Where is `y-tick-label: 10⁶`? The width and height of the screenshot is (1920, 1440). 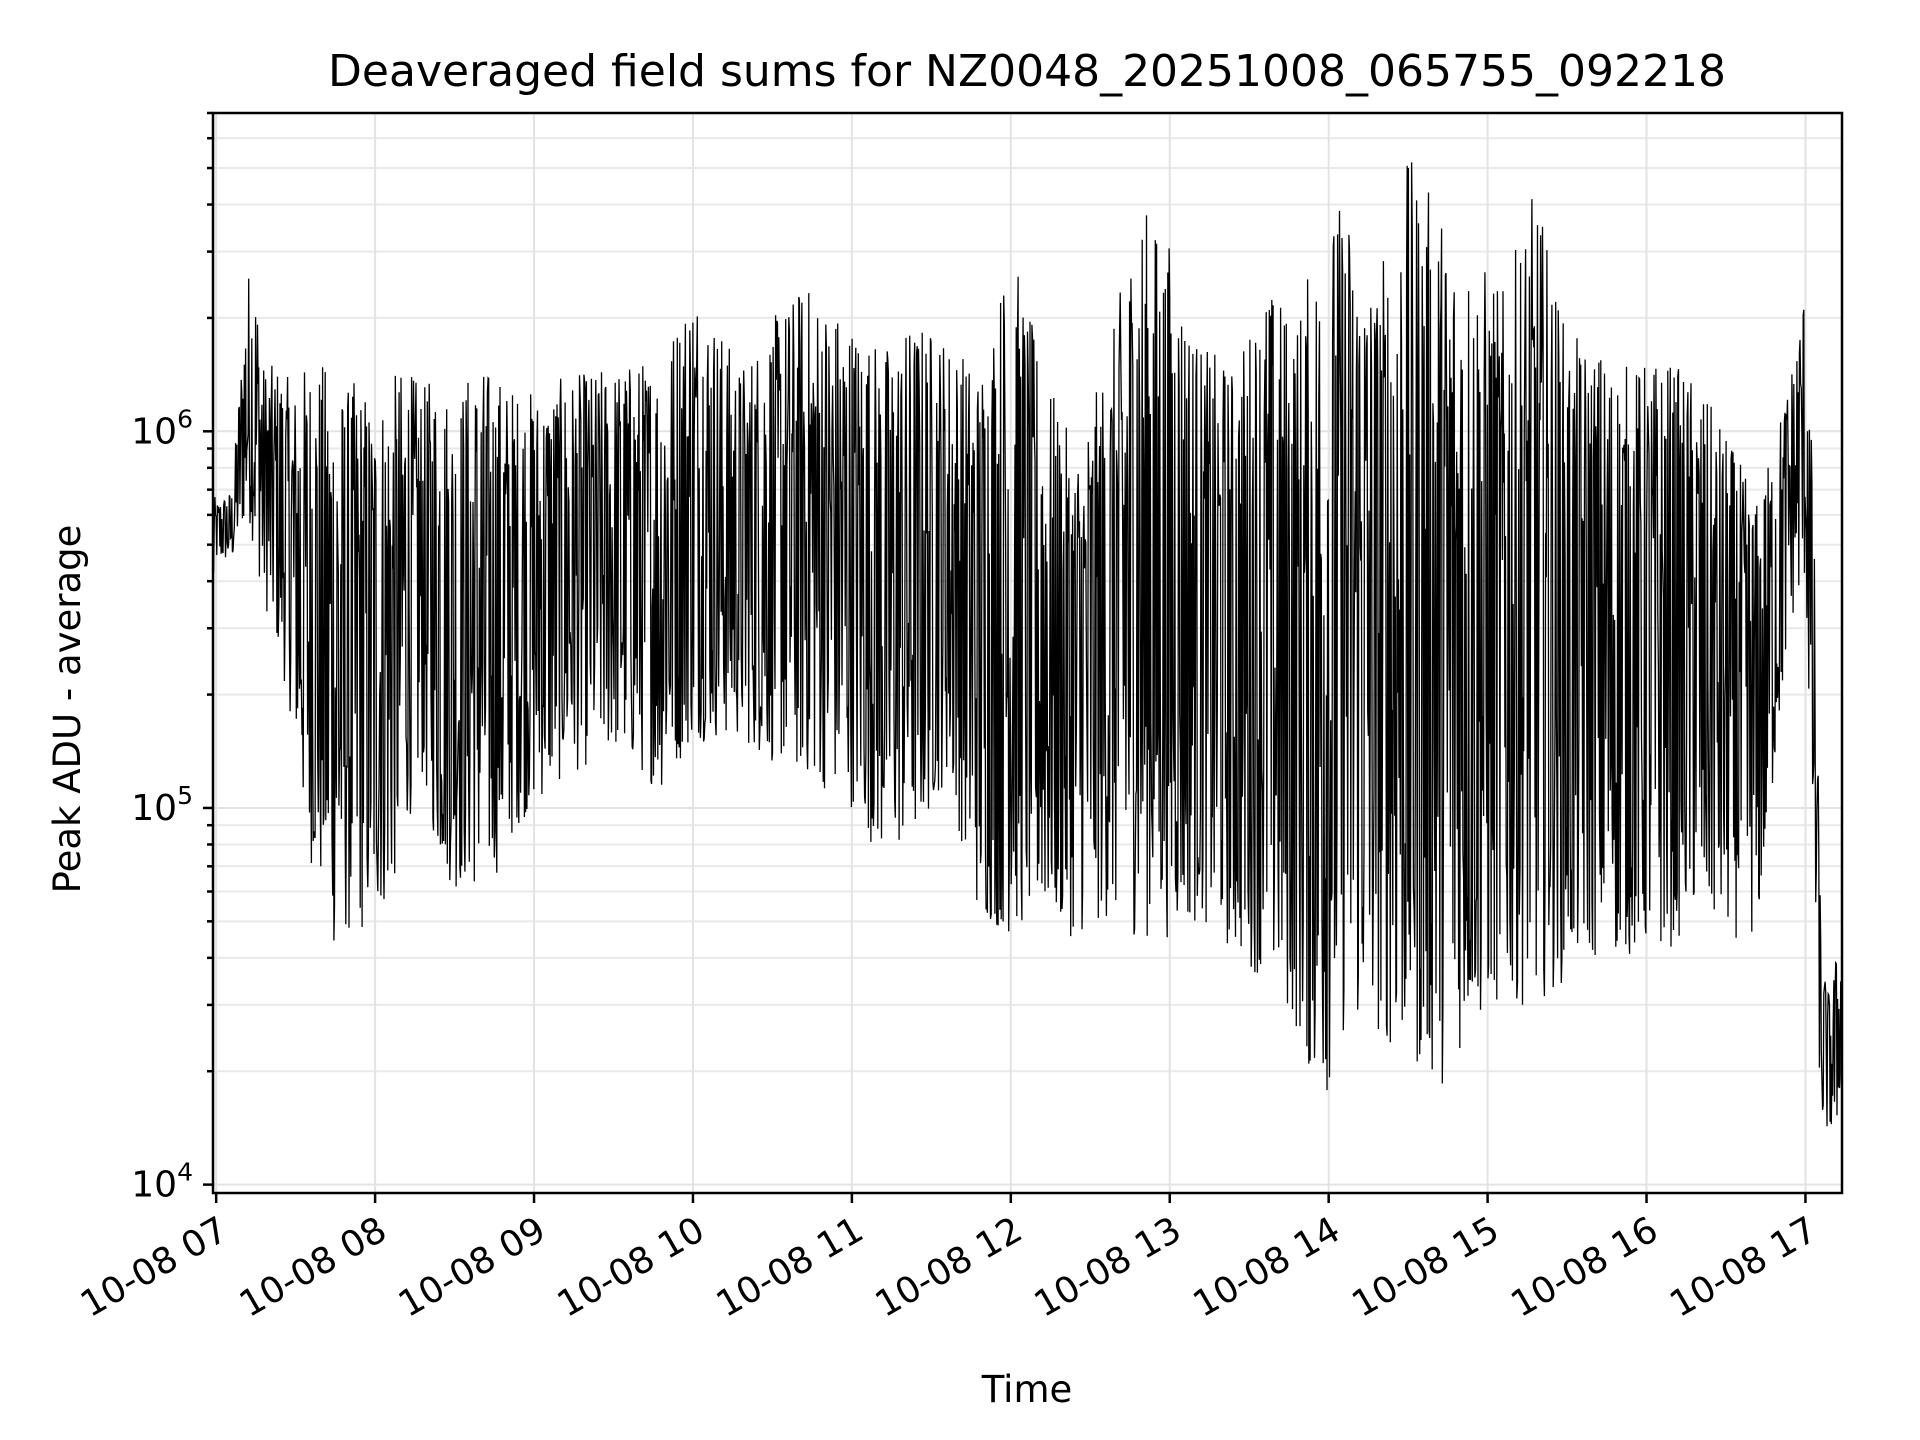 y-tick-label: 10⁶ is located at coordinates (162, 428).